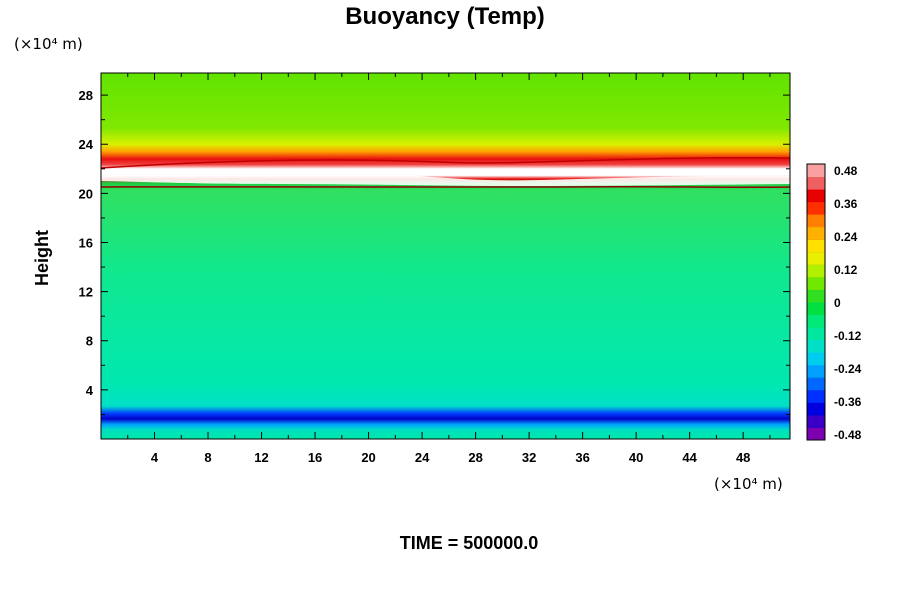  What do you see at coordinates (368, 457) in the screenshot?
I see `x-tick-label: 20` at bounding box center [368, 457].